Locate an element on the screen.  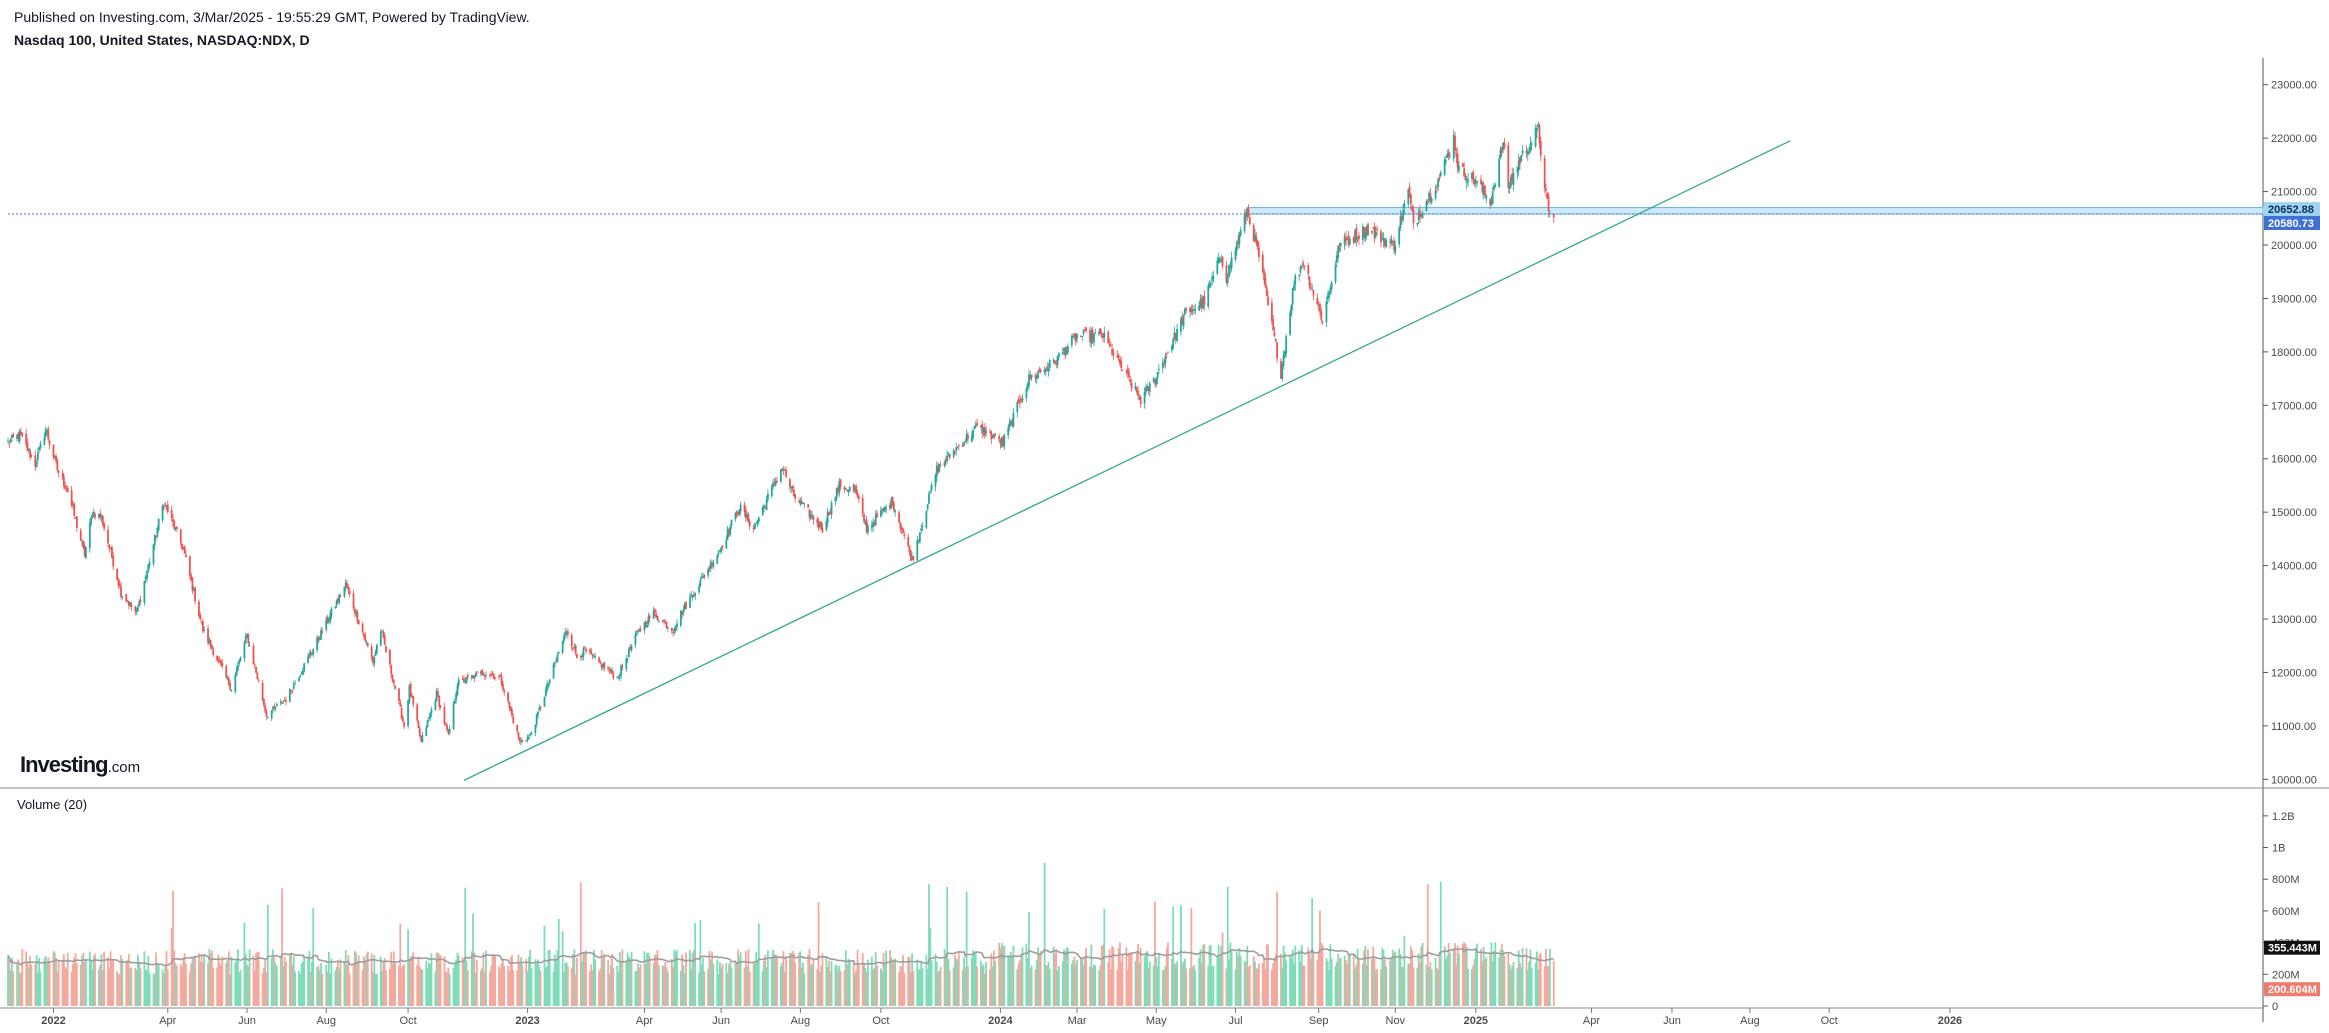
logo-brand: Investing is located at coordinates (64, 764).